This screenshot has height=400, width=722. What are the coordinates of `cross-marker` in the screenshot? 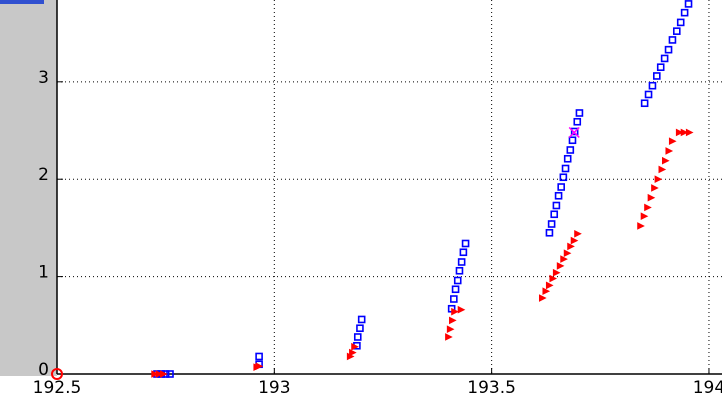 It's located at (574, 132).